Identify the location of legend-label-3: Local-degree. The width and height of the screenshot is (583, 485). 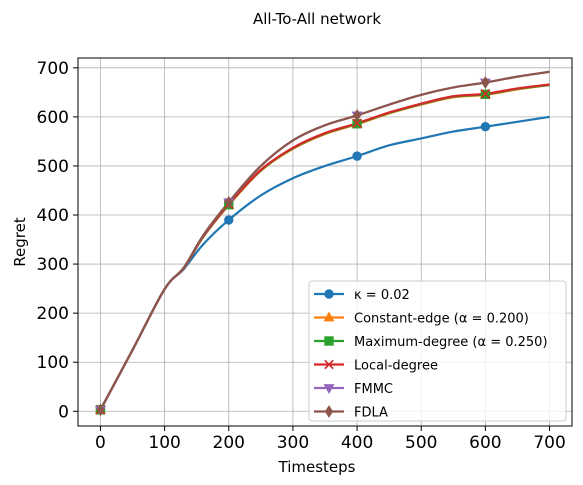
(396, 366).